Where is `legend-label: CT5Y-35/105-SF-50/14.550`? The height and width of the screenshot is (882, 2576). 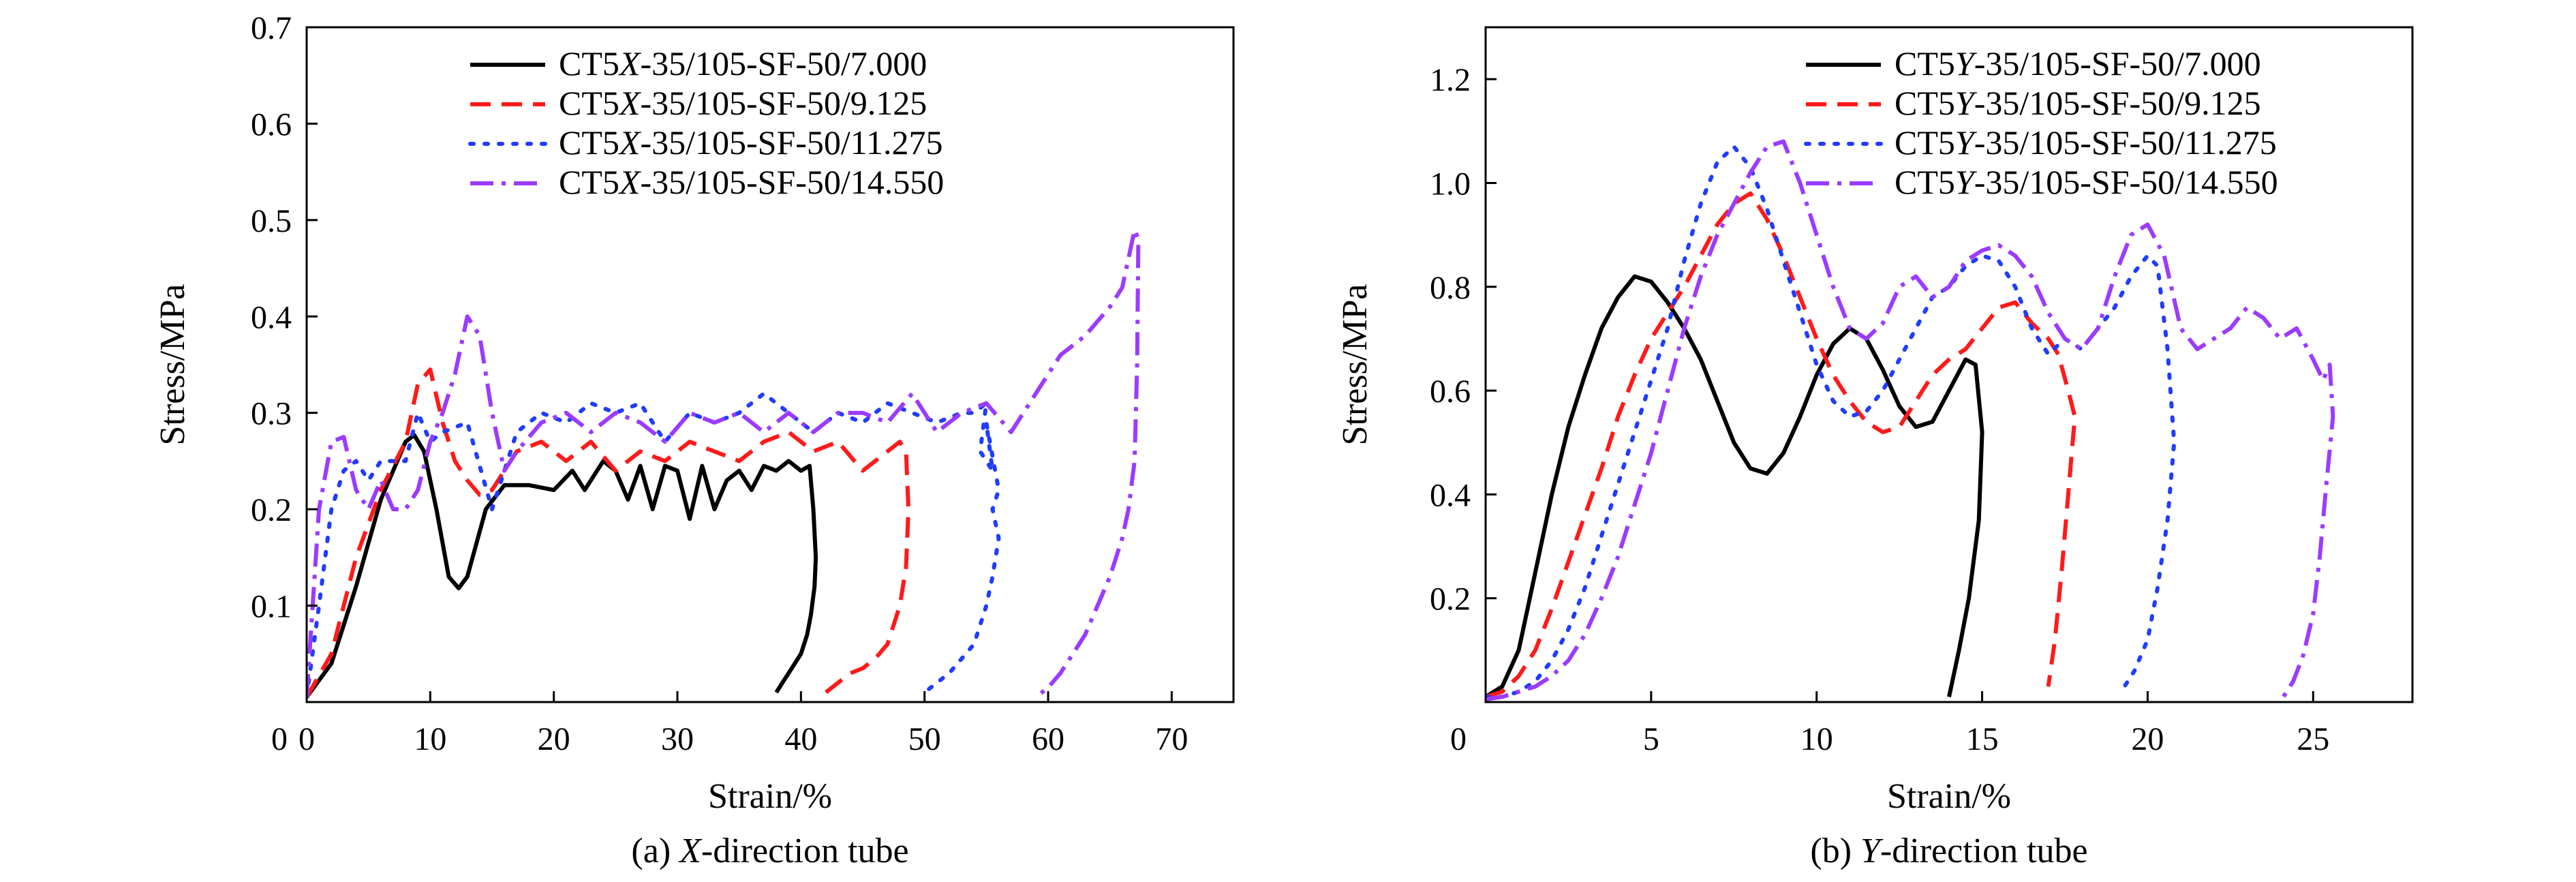 legend-label: CT5Y-35/105-SF-50/14.550 is located at coordinates (2086, 182).